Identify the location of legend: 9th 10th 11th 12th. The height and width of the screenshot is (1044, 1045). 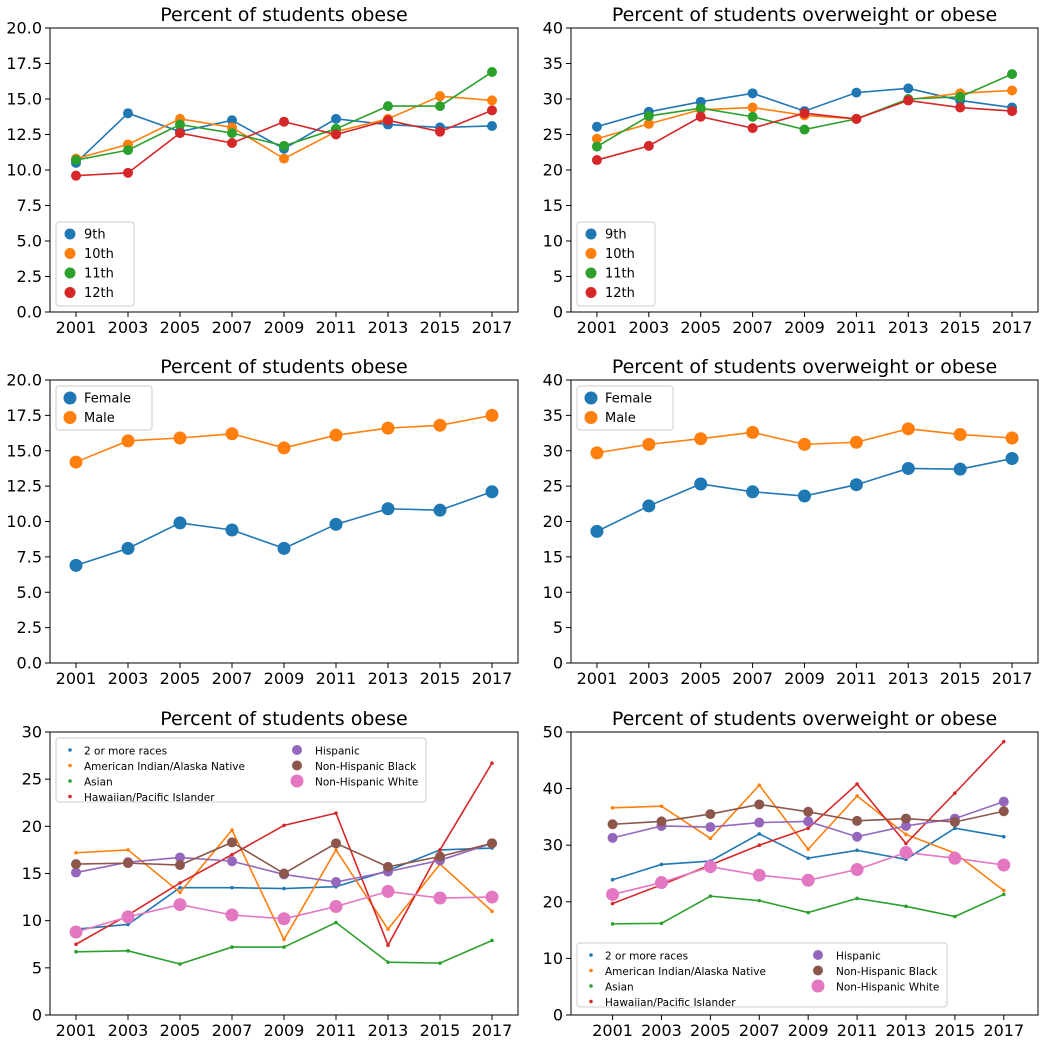
(616, 264).